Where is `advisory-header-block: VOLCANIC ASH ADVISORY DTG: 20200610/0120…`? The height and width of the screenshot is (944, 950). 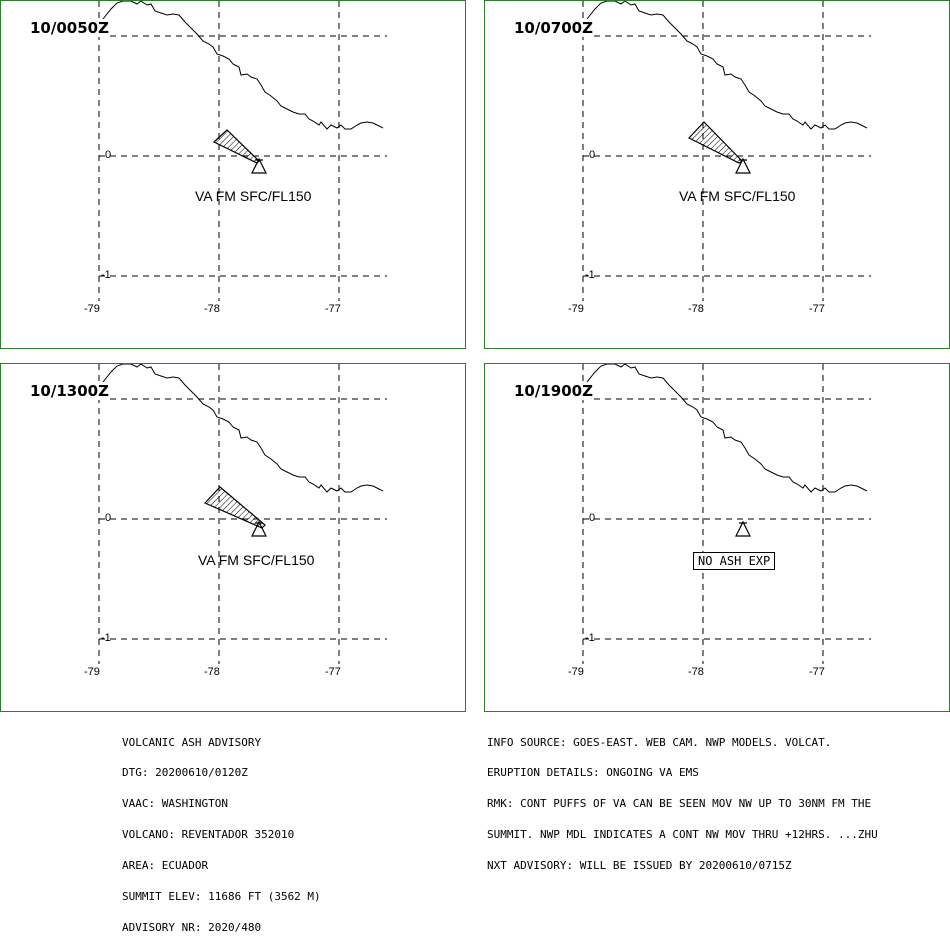
advisory-header-block: VOLCANIC ASH ADVISORY DTG: 20200610/0120… is located at coordinates (221, 830).